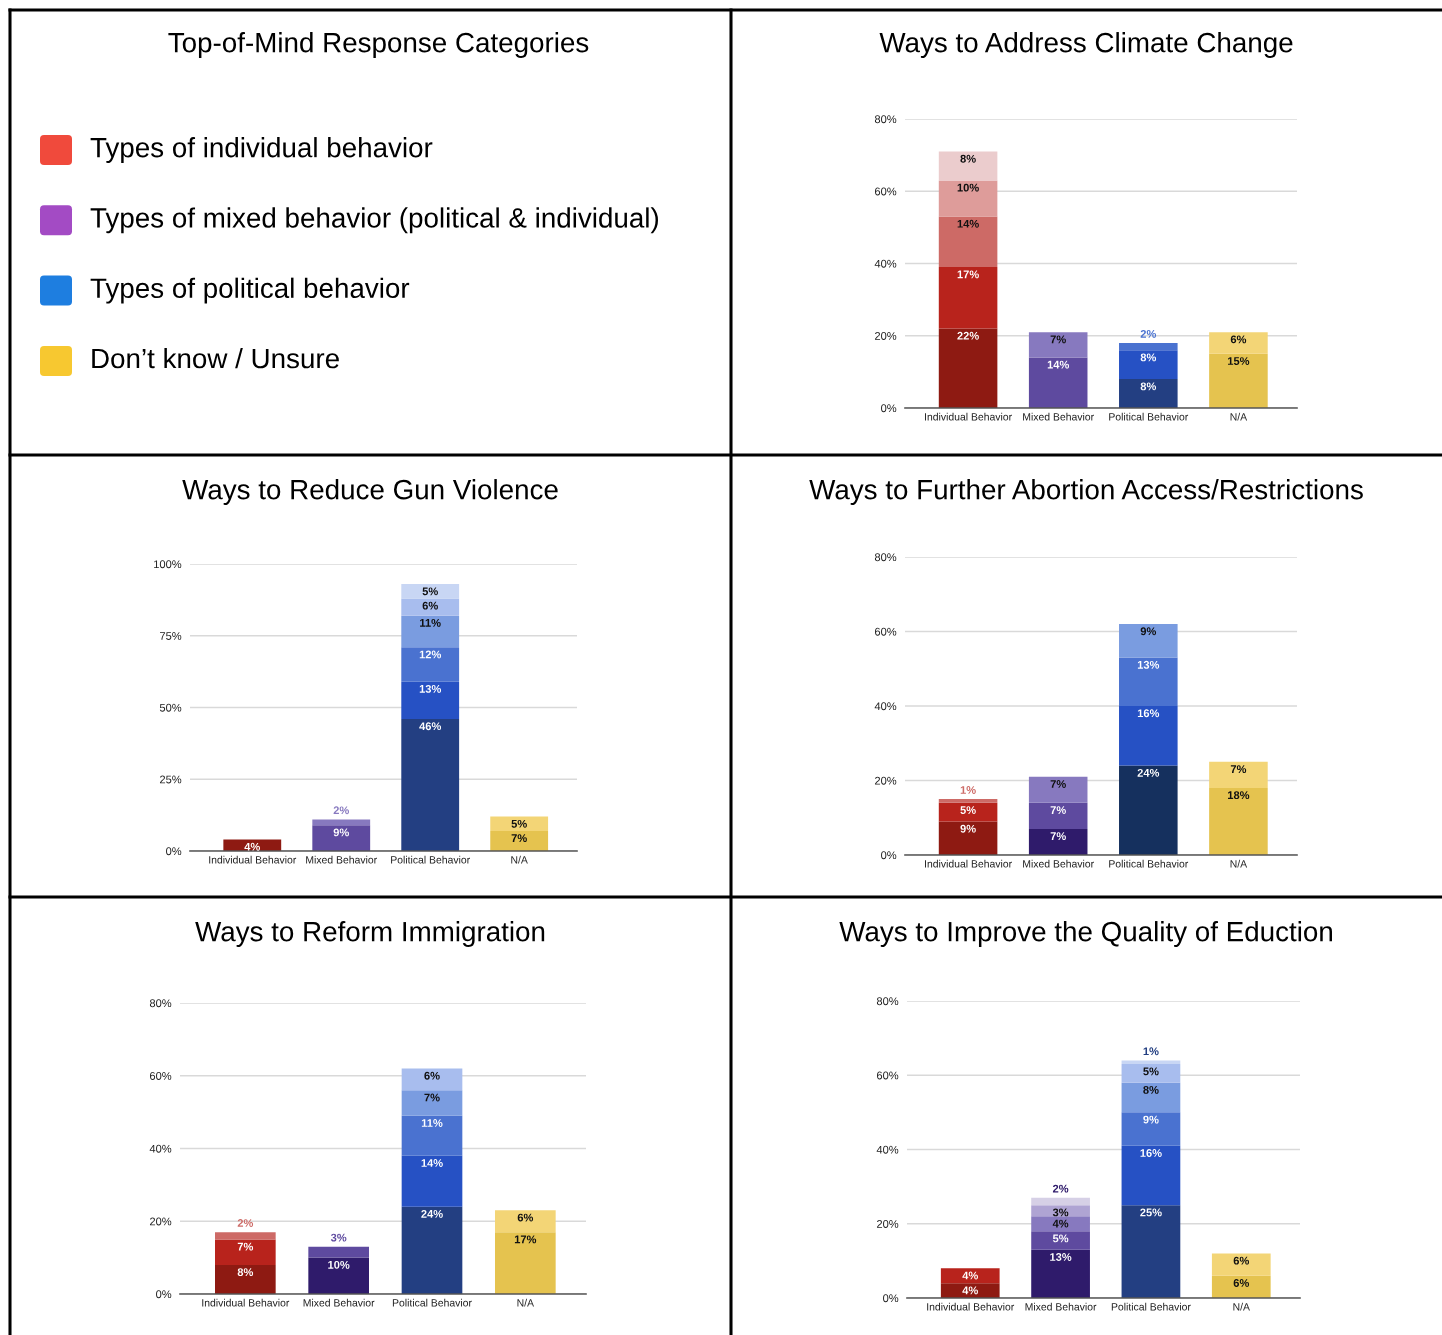 The height and width of the screenshot is (1335, 1442). Describe the element at coordinates (215, 358) in the screenshot. I see `text: Don’t know / Unsure` at that location.